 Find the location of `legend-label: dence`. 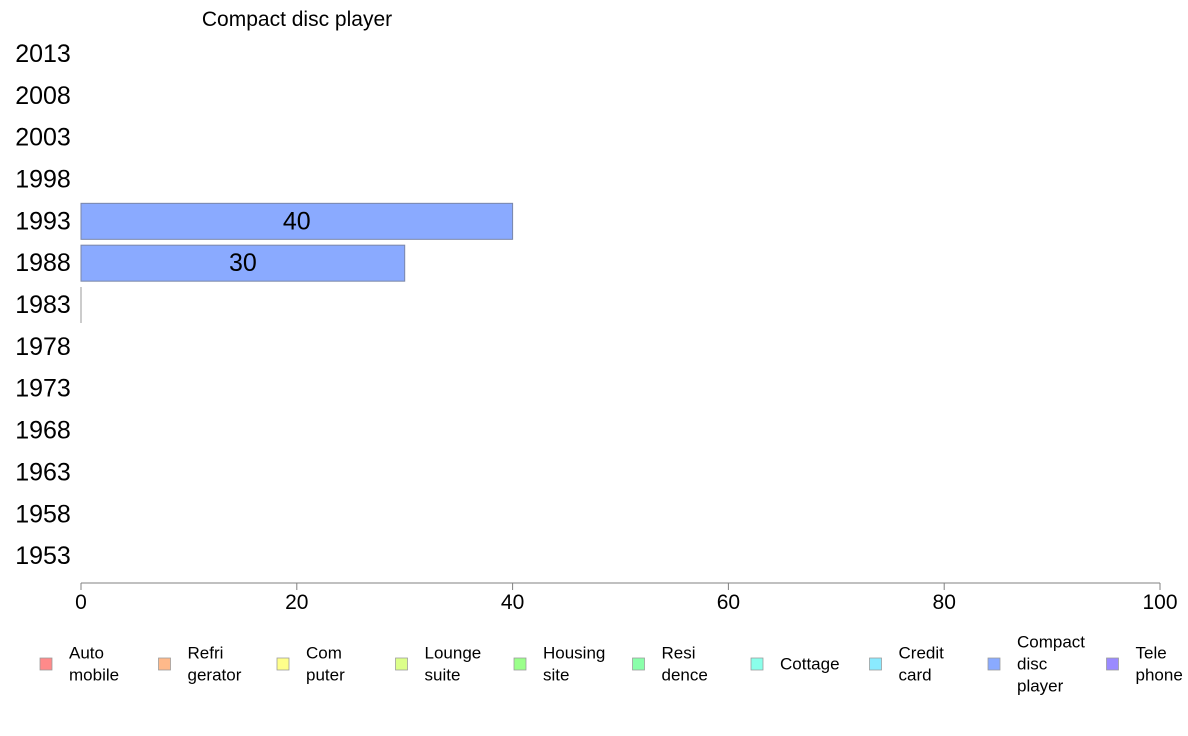

legend-label: dence is located at coordinates (685, 675).